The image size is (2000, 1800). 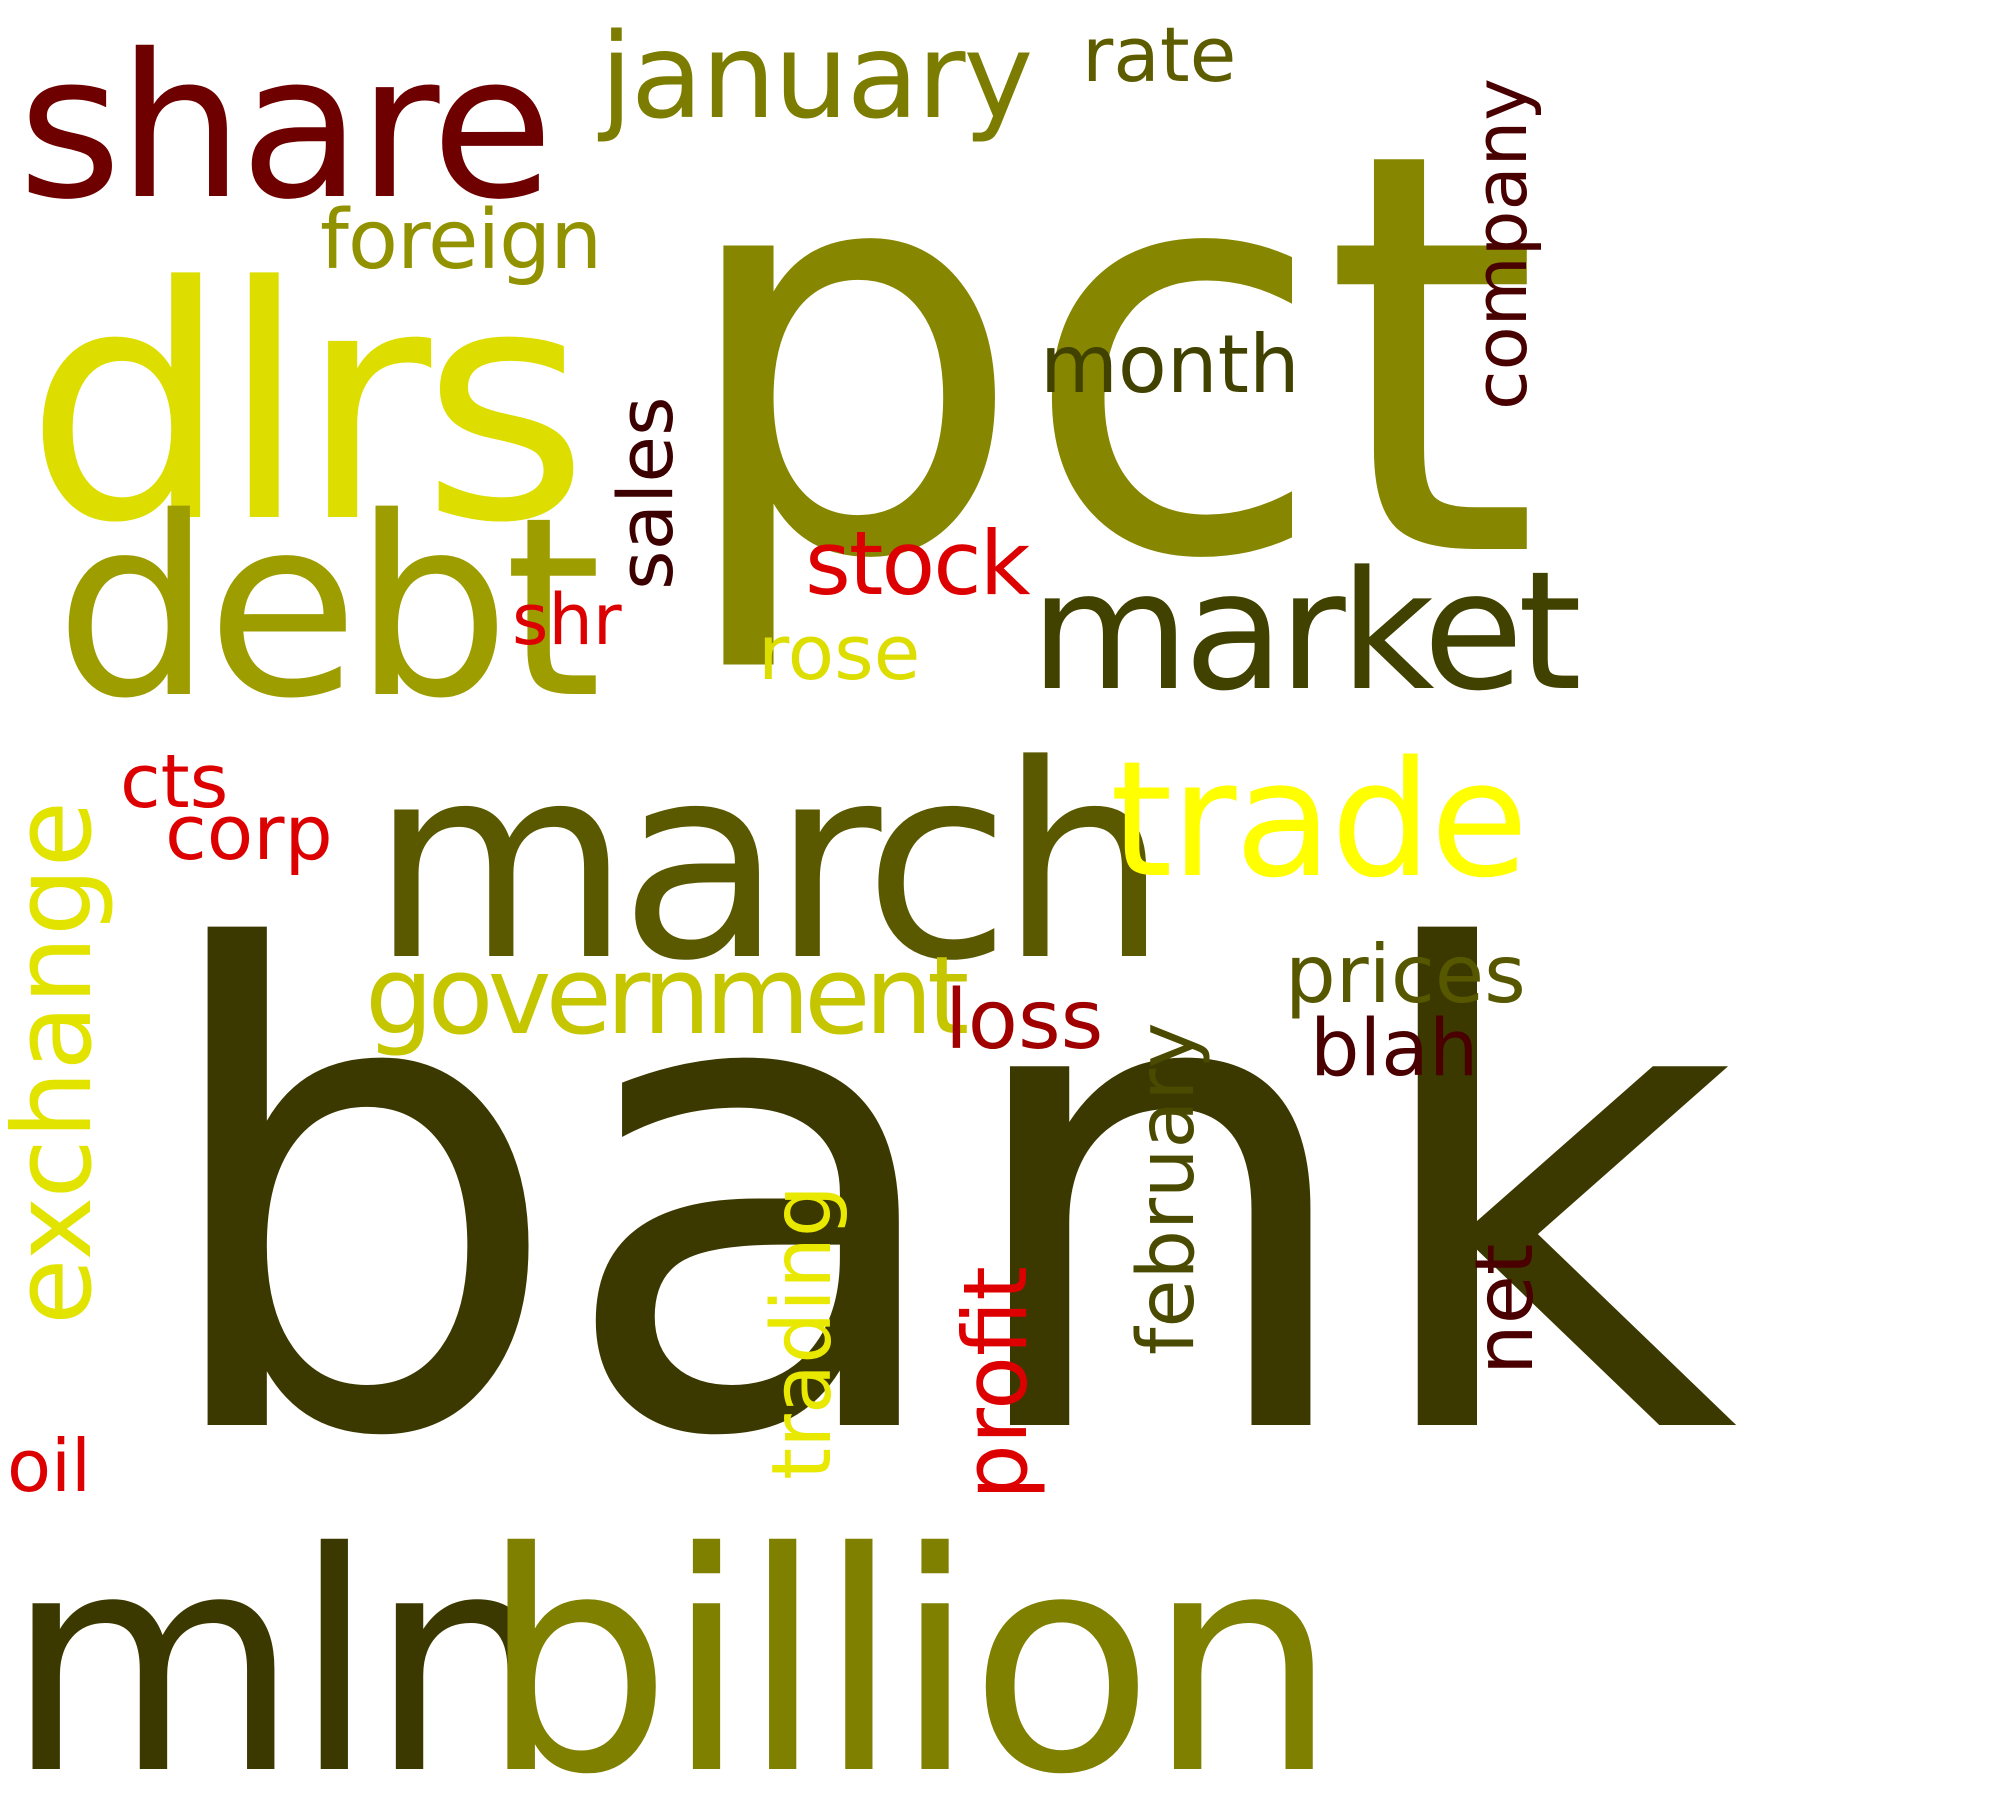 I want to click on word-government: government, so click(x=667, y=996).